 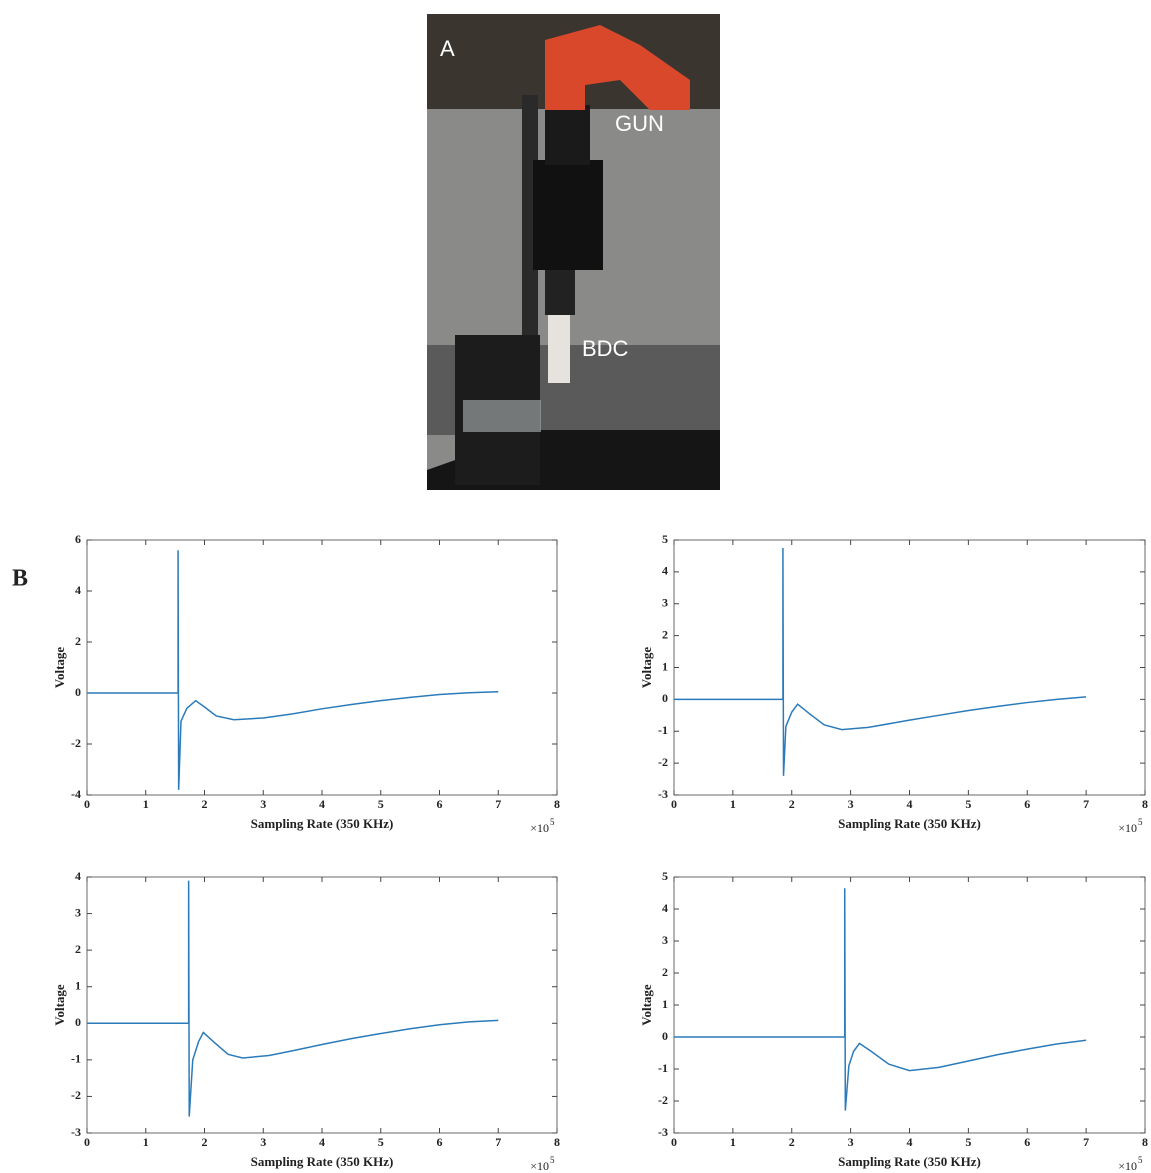 What do you see at coordinates (447, 48) in the screenshot?
I see `panel-label: A` at bounding box center [447, 48].